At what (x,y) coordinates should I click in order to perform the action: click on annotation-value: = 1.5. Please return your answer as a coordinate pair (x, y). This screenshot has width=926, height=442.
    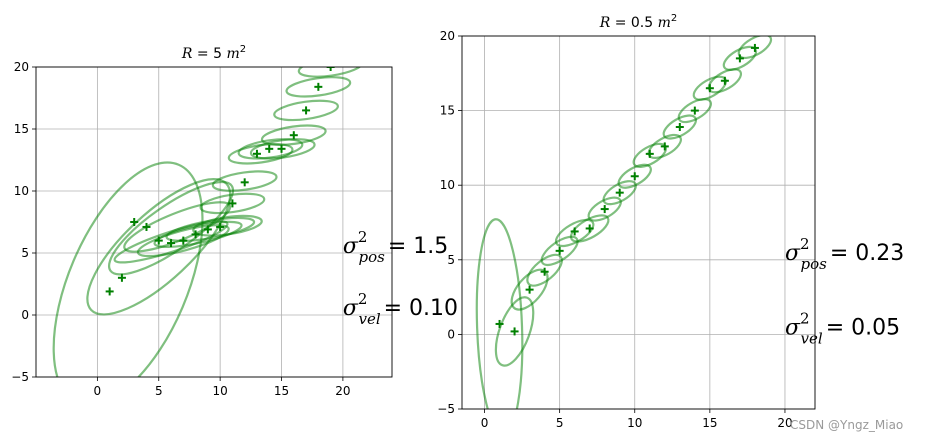
    Looking at the image, I should click on (418, 246).